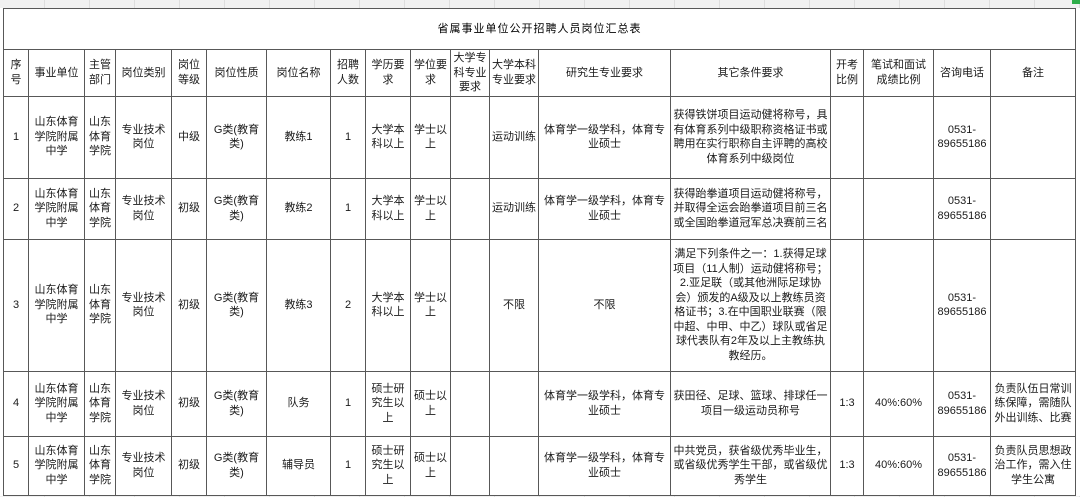 This screenshot has width=1080, height=497. I want to click on table-cell-r1-c12: 运动训练, so click(514, 137).